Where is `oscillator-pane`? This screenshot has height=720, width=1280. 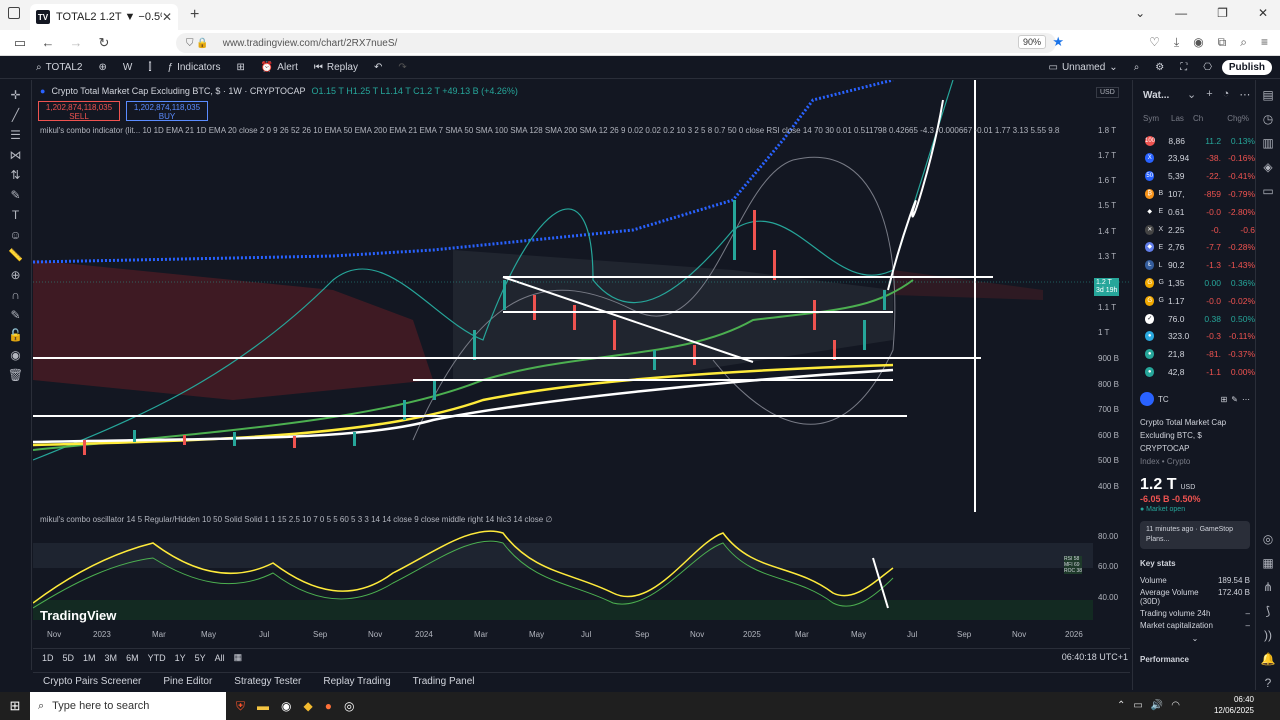 oscillator-pane is located at coordinates (563, 570).